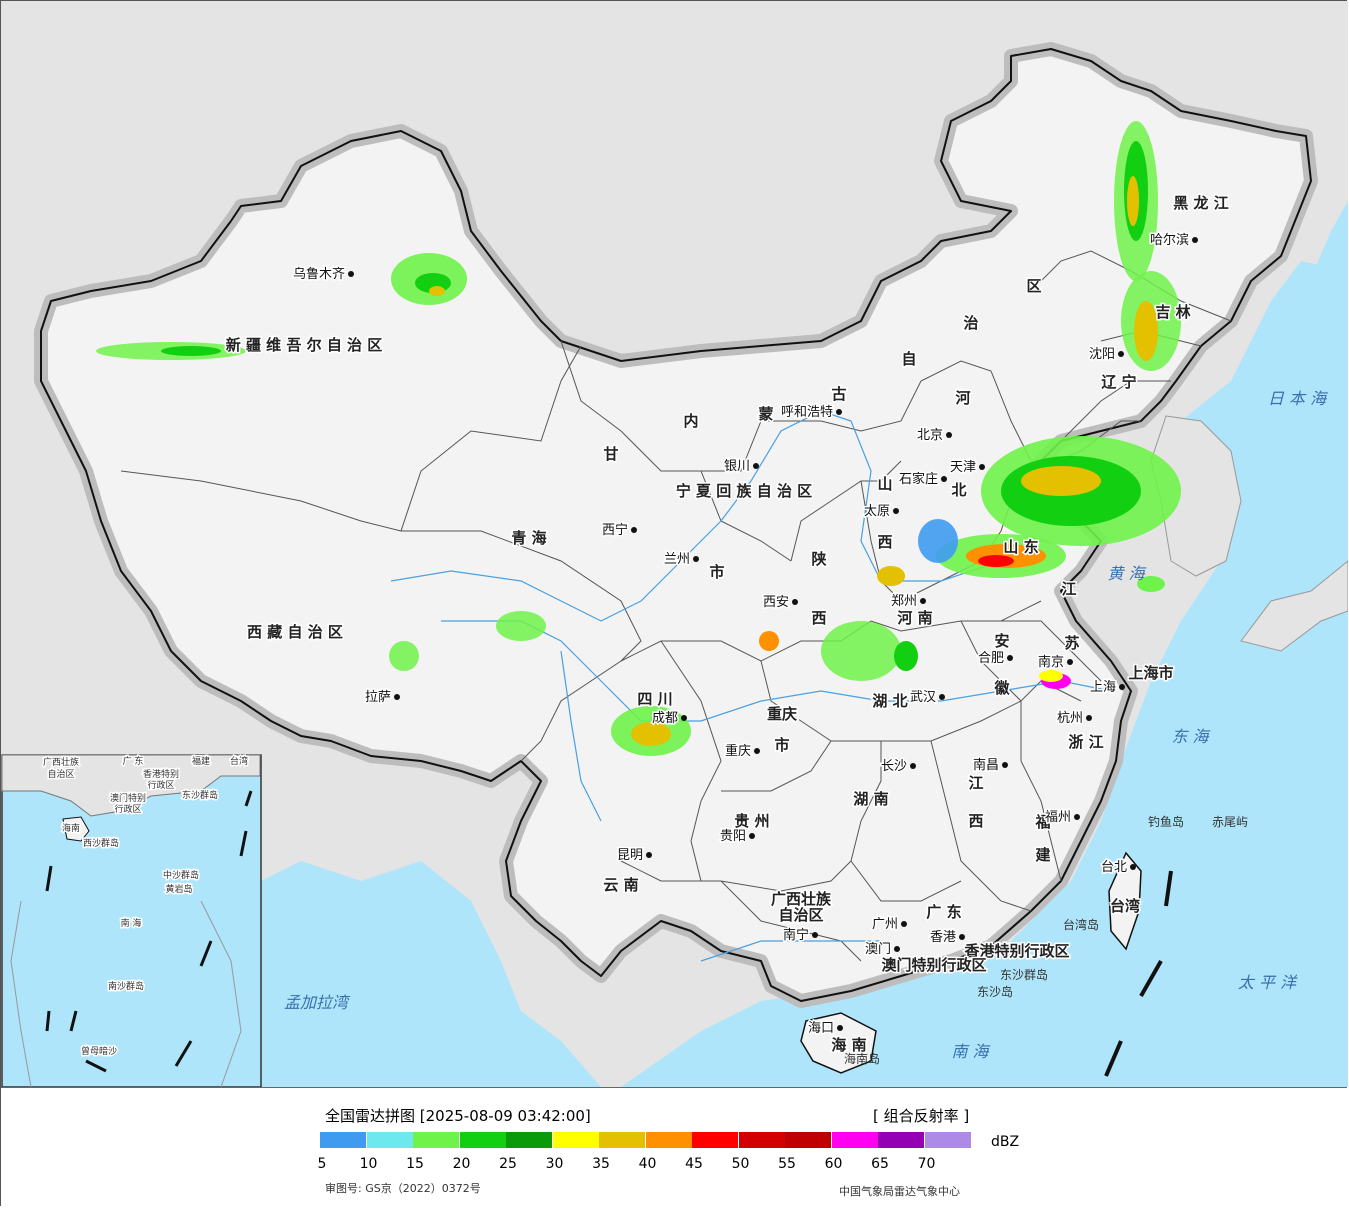 This screenshot has width=1349, height=1208. What do you see at coordinates (647, 1164) in the screenshot?
I see `scale-tick-label: 40` at bounding box center [647, 1164].